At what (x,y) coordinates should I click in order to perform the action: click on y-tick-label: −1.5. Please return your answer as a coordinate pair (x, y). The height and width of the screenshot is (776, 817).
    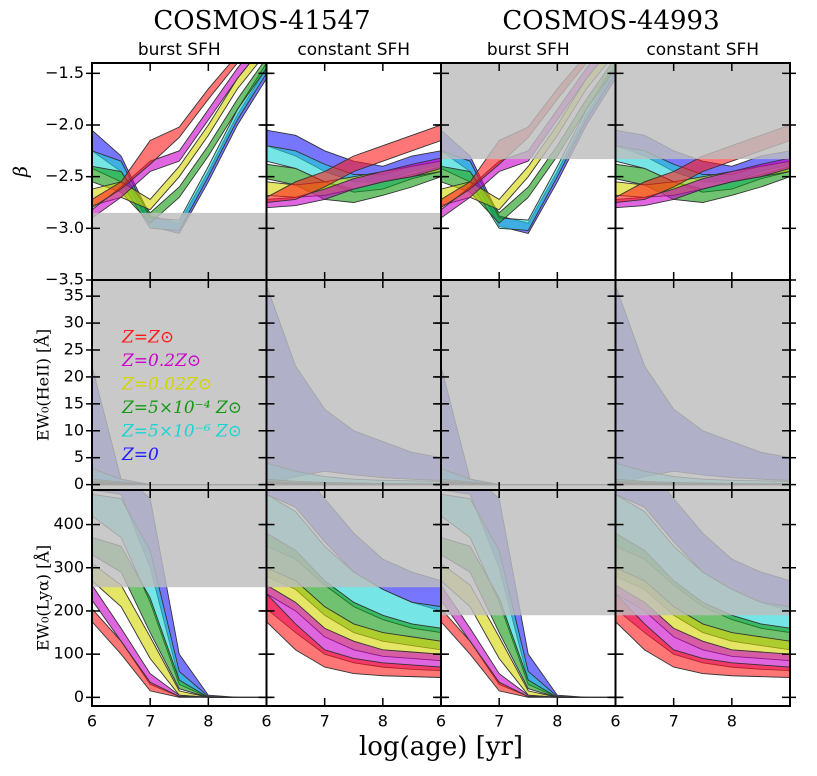
    Looking at the image, I should click on (64, 72).